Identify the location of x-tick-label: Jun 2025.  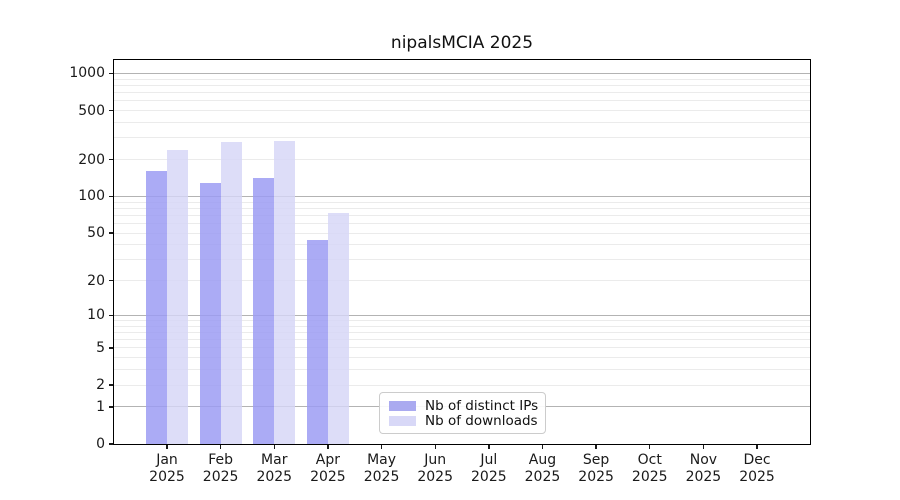
(435, 468).